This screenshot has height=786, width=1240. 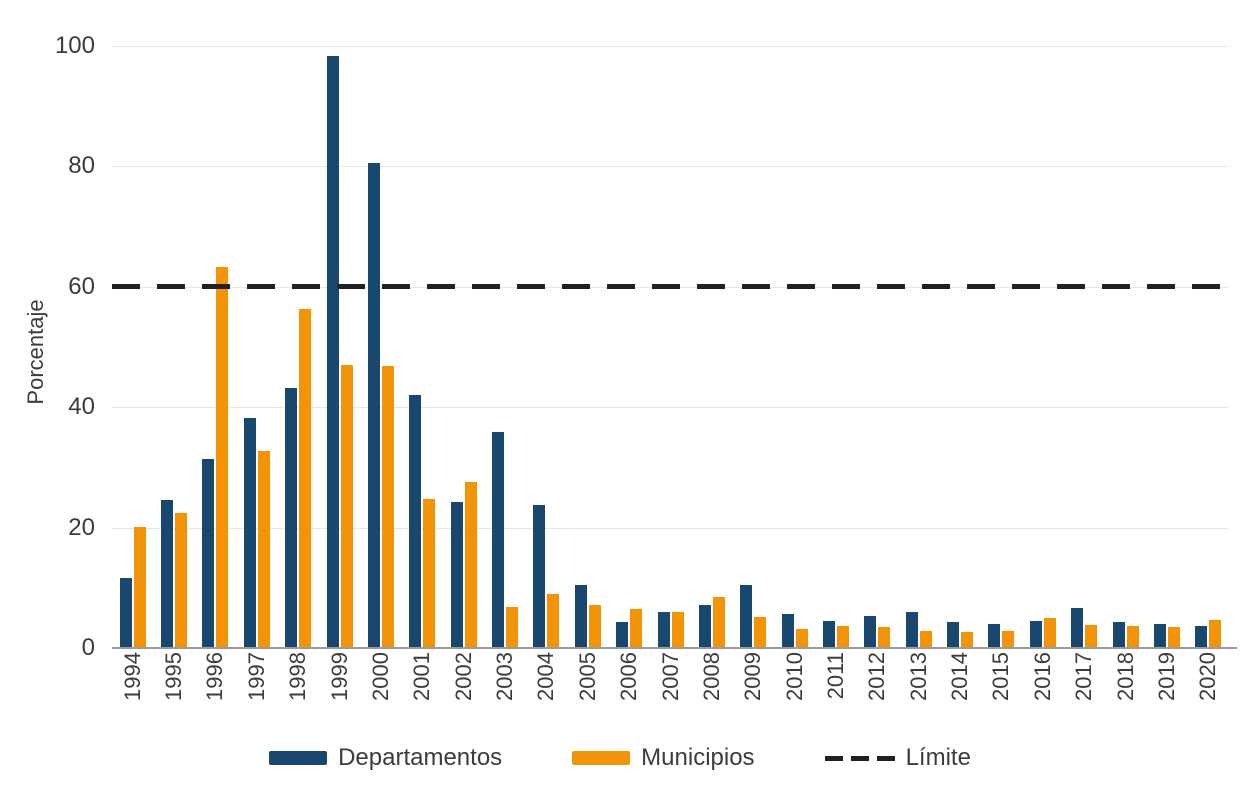 I want to click on x-tick-label: 2007, so click(x=670, y=676).